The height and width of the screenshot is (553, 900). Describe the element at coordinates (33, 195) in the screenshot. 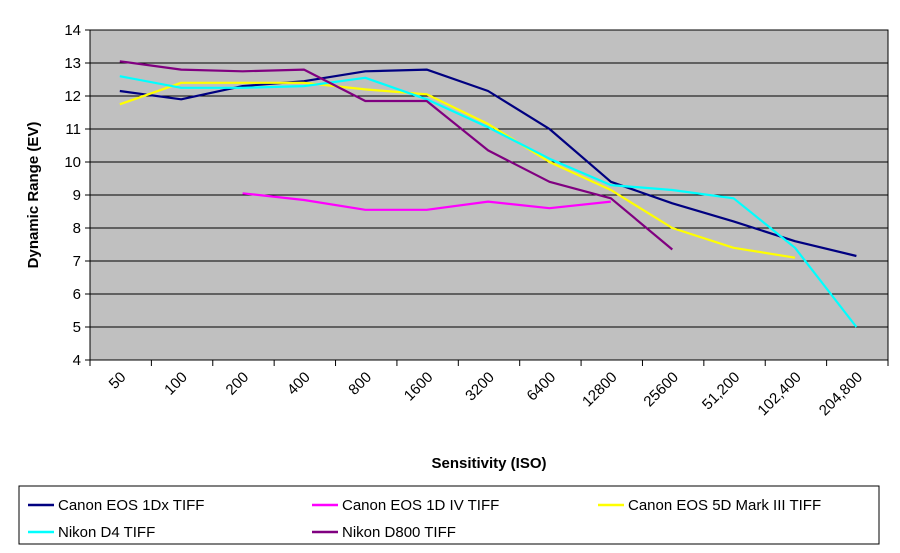

I see `y-axis-title: Dynamic Range (EV)` at that location.